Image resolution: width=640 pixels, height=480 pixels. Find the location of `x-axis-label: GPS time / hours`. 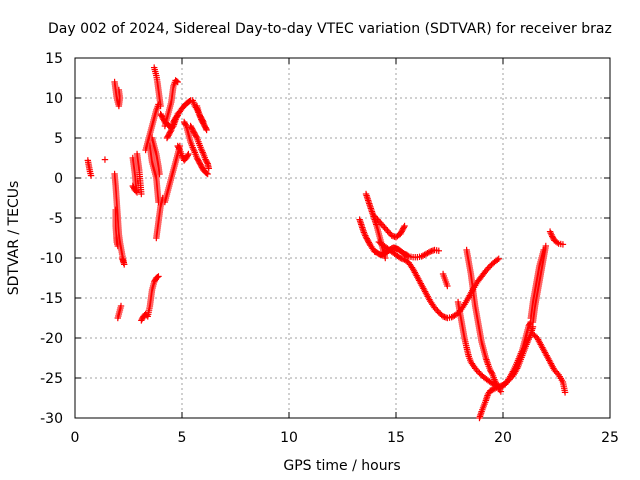

x-axis-label: GPS time / hours is located at coordinates (341, 466).